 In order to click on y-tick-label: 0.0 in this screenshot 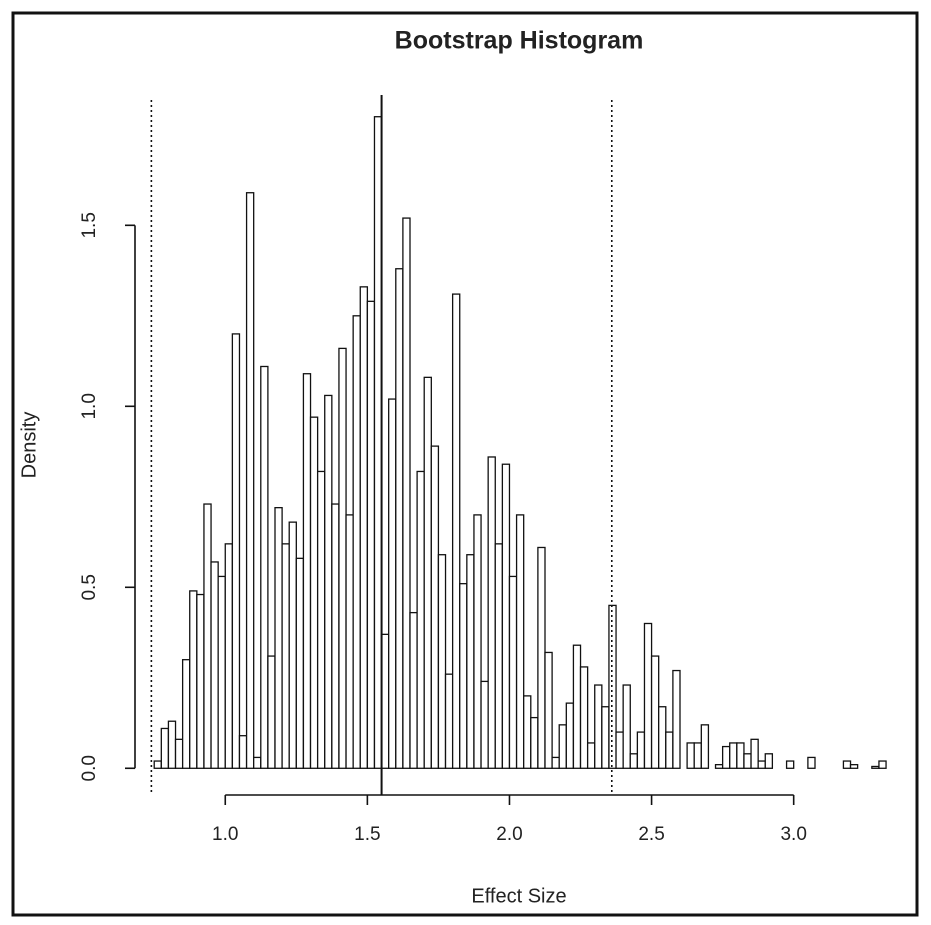, I will do `click(89, 768)`.